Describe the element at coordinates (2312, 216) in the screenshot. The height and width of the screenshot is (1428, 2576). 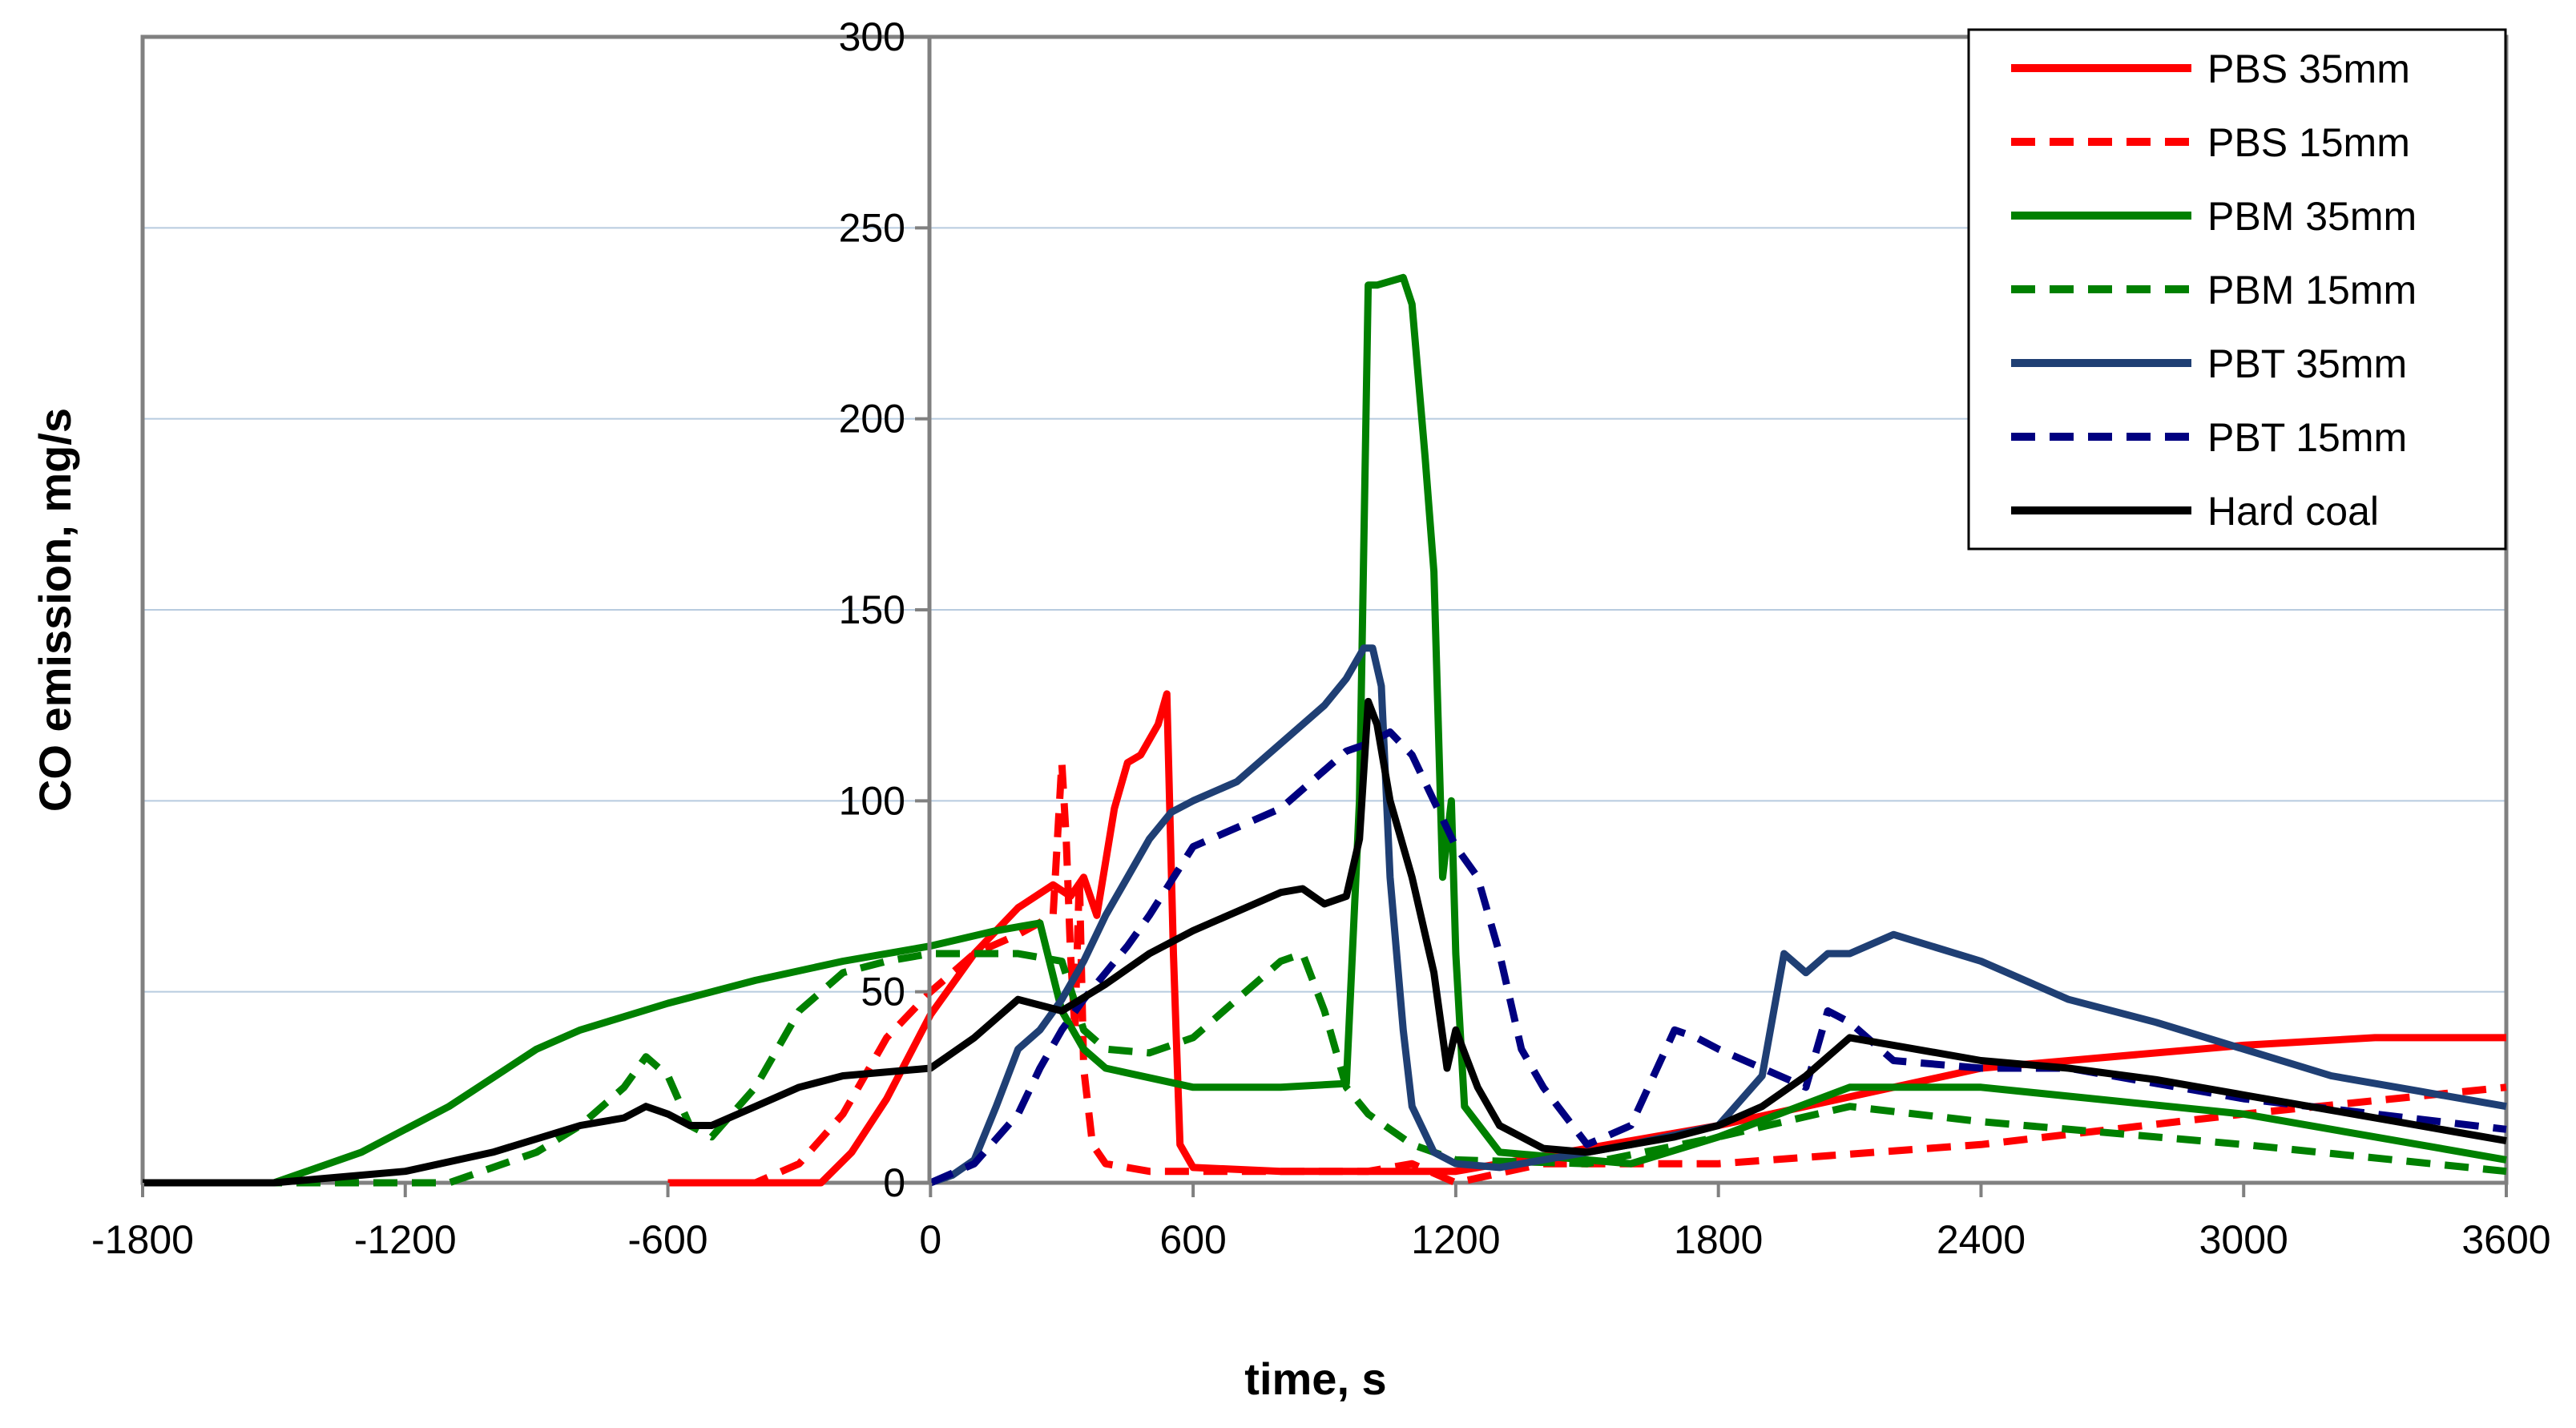
I see `legend-label: PBM 35mm` at that location.